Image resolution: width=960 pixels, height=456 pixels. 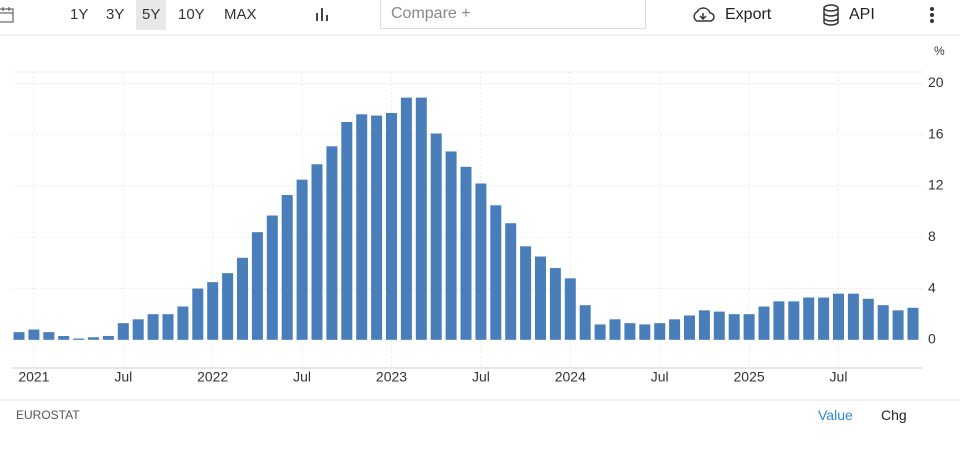 What do you see at coordinates (932, 339) in the screenshot?
I see `y-tick-label: 0` at bounding box center [932, 339].